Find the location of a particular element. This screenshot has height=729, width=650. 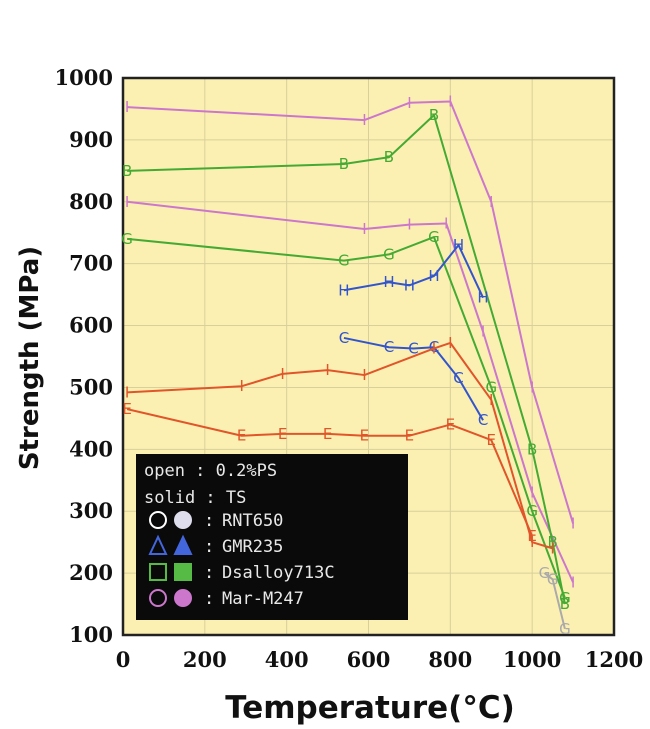

series-7: E E E E E E E E E is located at coordinates (329, 472).